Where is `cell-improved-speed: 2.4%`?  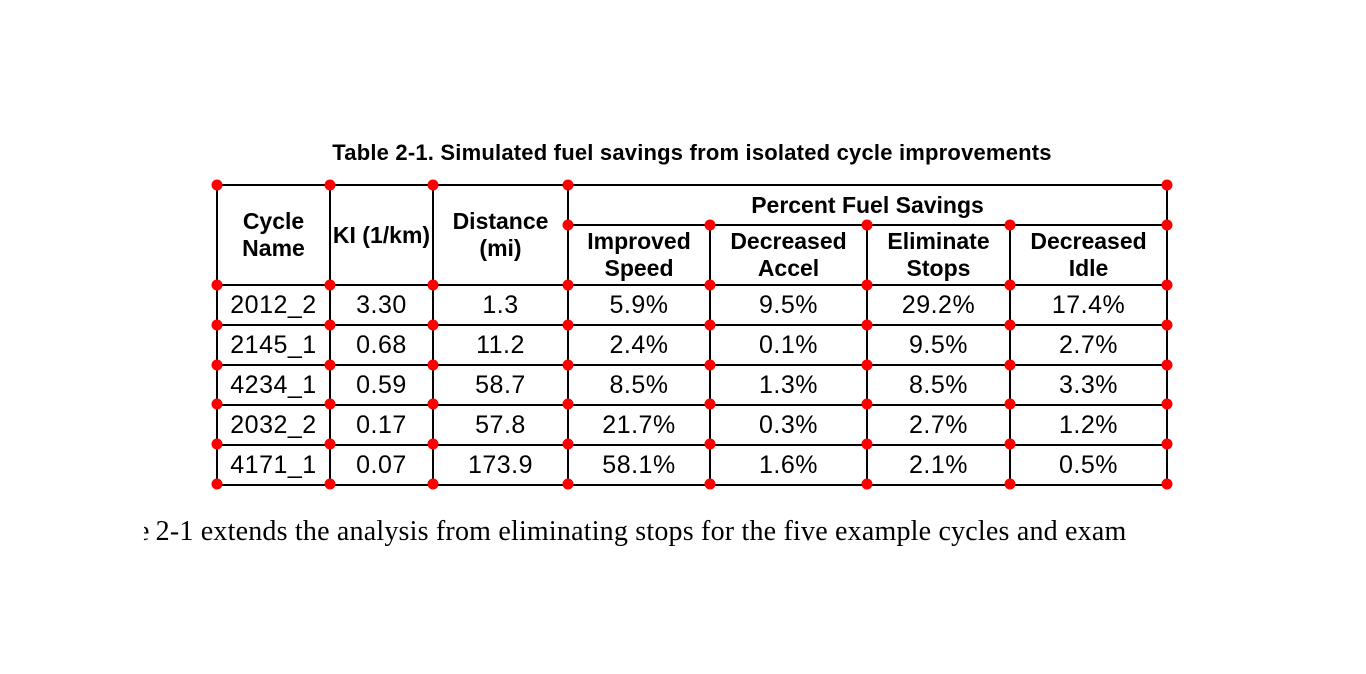
cell-improved-speed: 2.4% is located at coordinates (639, 345).